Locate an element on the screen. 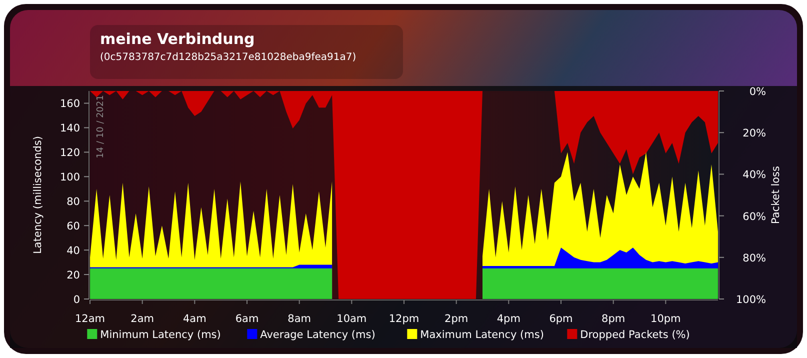 This screenshot has width=807, height=358. y2-tick-label: 100% is located at coordinates (751, 300).